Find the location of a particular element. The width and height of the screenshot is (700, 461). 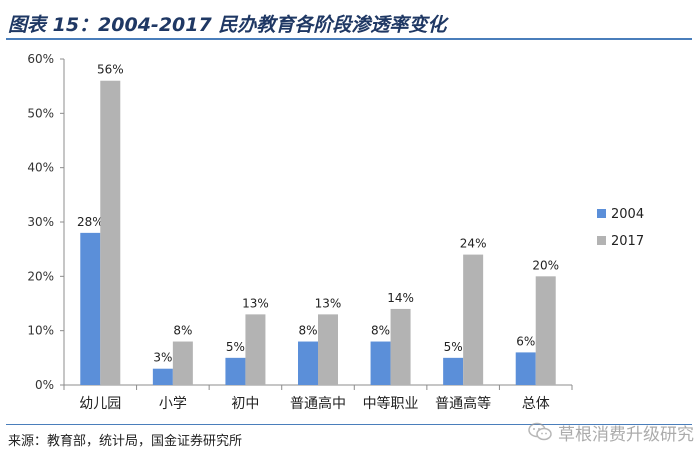

data-label-2017: 56% is located at coordinates (110, 70).